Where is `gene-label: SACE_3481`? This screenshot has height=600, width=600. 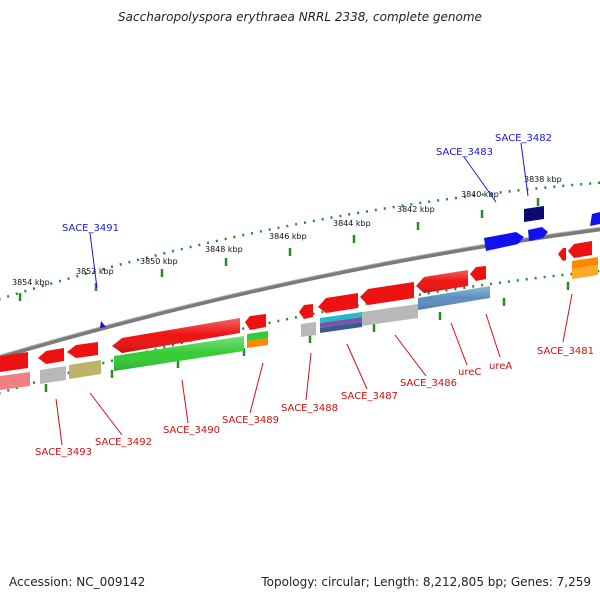 gene-label: SACE_3481 is located at coordinates (565, 351).